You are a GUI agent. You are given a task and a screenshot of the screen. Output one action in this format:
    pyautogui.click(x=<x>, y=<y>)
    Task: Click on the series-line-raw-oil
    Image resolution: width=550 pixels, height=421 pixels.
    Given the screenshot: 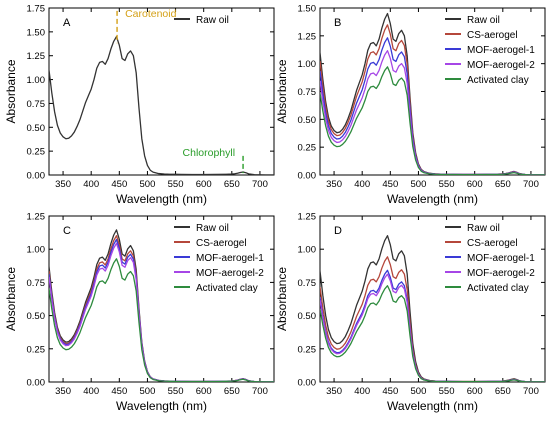 What is the action you would take?
    pyautogui.click(x=161, y=105)
    